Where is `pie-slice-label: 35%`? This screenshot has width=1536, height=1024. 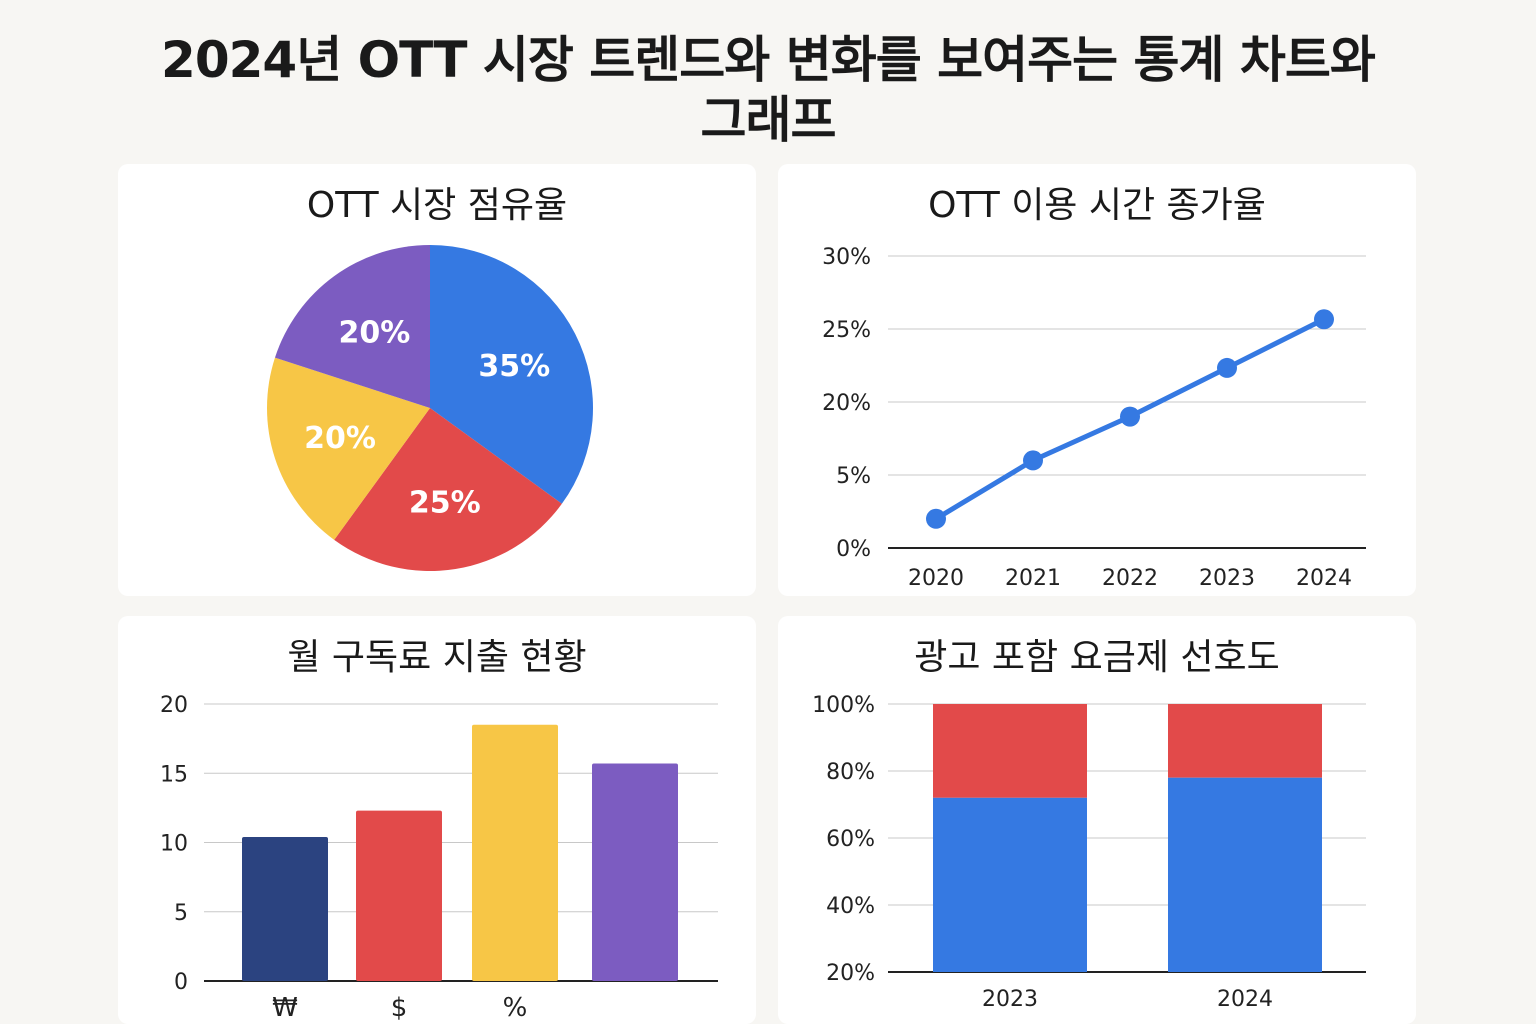 pie-slice-label: 35% is located at coordinates (514, 366).